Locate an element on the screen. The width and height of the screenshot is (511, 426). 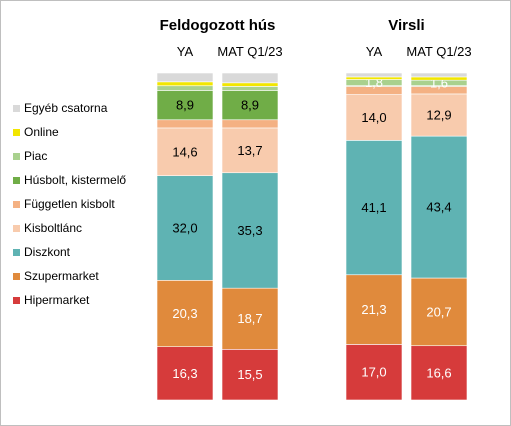
bar-segment-feldogozott-hus-ya-hipermarket is located at coordinates (185, 373).